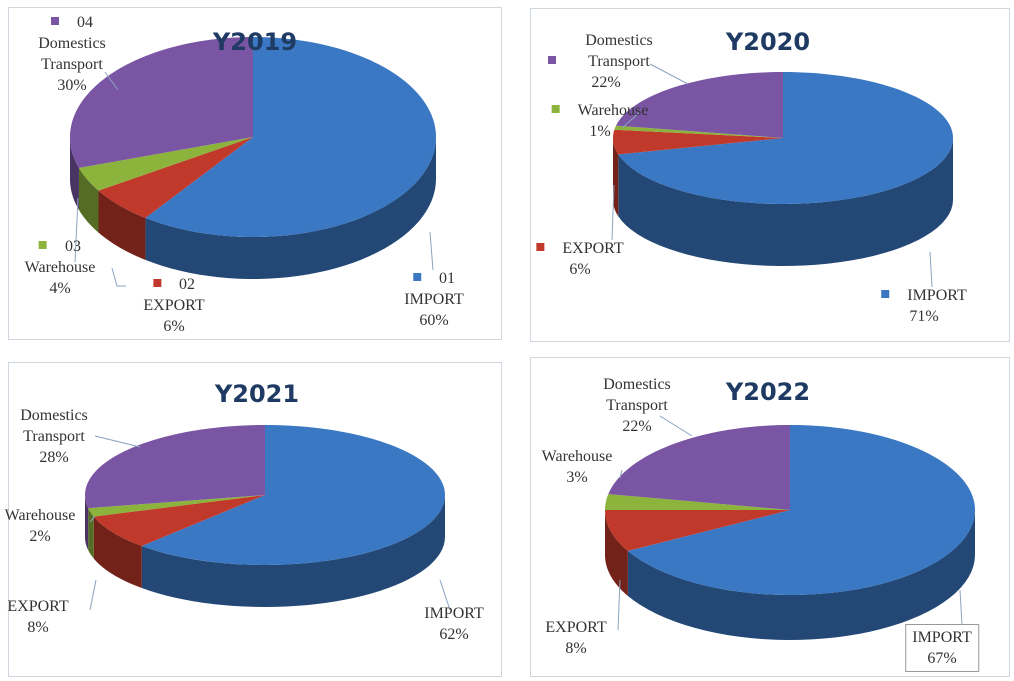 The image size is (1014, 681). Describe the element at coordinates (60, 267) in the screenshot. I see `data-label-warehouse: 03 Warehouse 4%` at that location.